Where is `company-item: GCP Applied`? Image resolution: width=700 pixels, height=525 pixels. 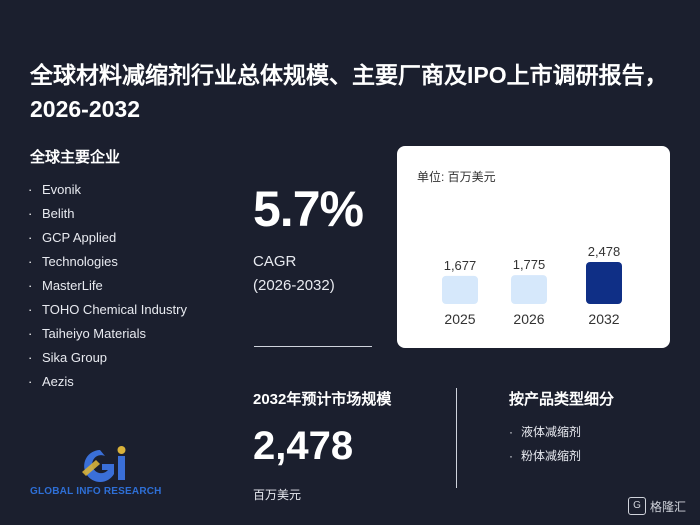 company-item: GCP Applied is located at coordinates (128, 238).